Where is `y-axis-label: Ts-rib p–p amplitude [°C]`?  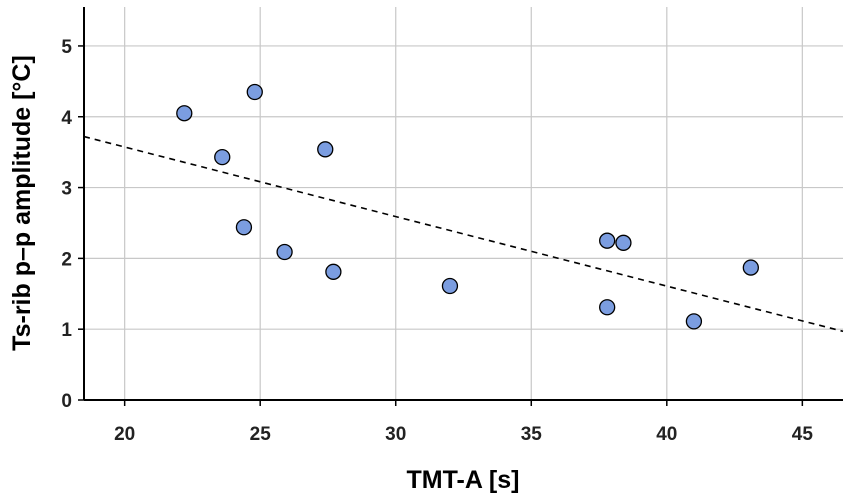 y-axis-label: Ts-rib p–p amplitude [°C] is located at coordinates (22, 203).